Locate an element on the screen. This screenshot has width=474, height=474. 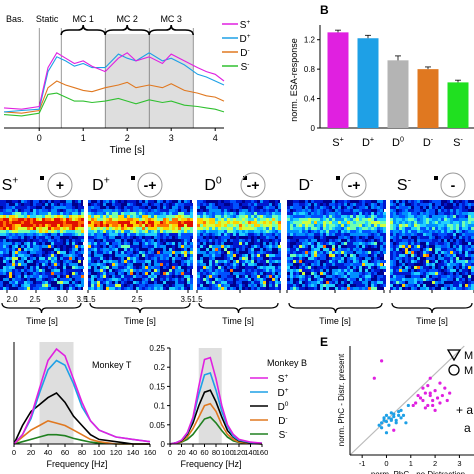
panel-b-bars is located at coordinates (398, 78).